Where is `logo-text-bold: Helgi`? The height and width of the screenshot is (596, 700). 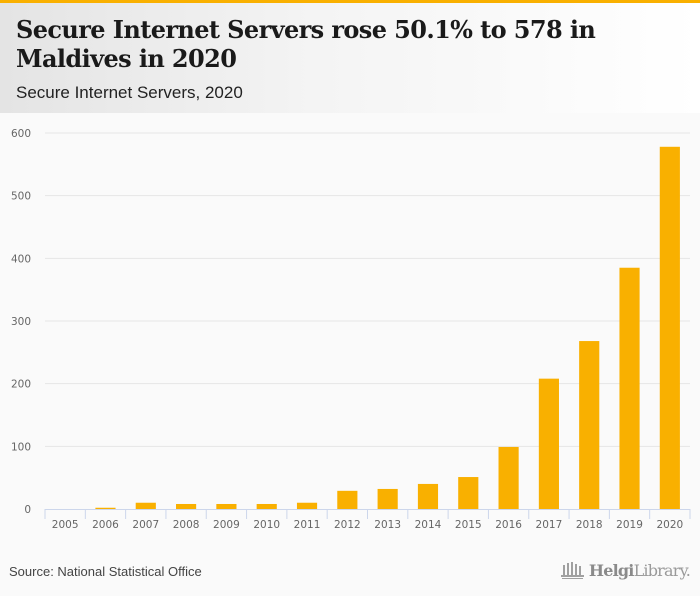 logo-text-bold: Helgi is located at coordinates (611, 570).